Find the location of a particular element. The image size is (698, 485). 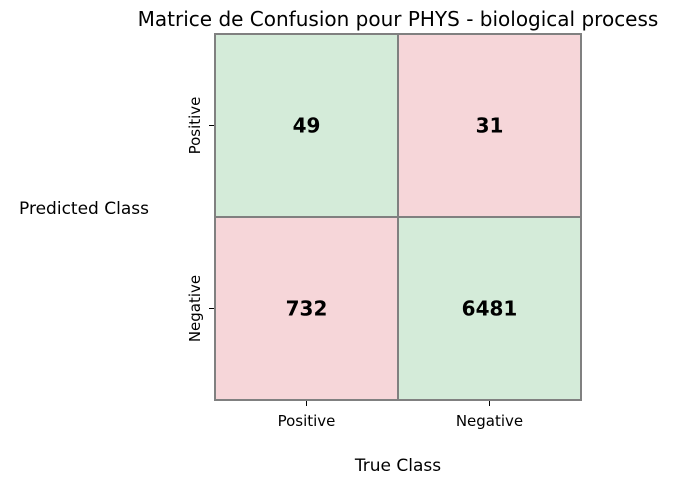

y-axis-label: Predicted Class is located at coordinates (84, 209).